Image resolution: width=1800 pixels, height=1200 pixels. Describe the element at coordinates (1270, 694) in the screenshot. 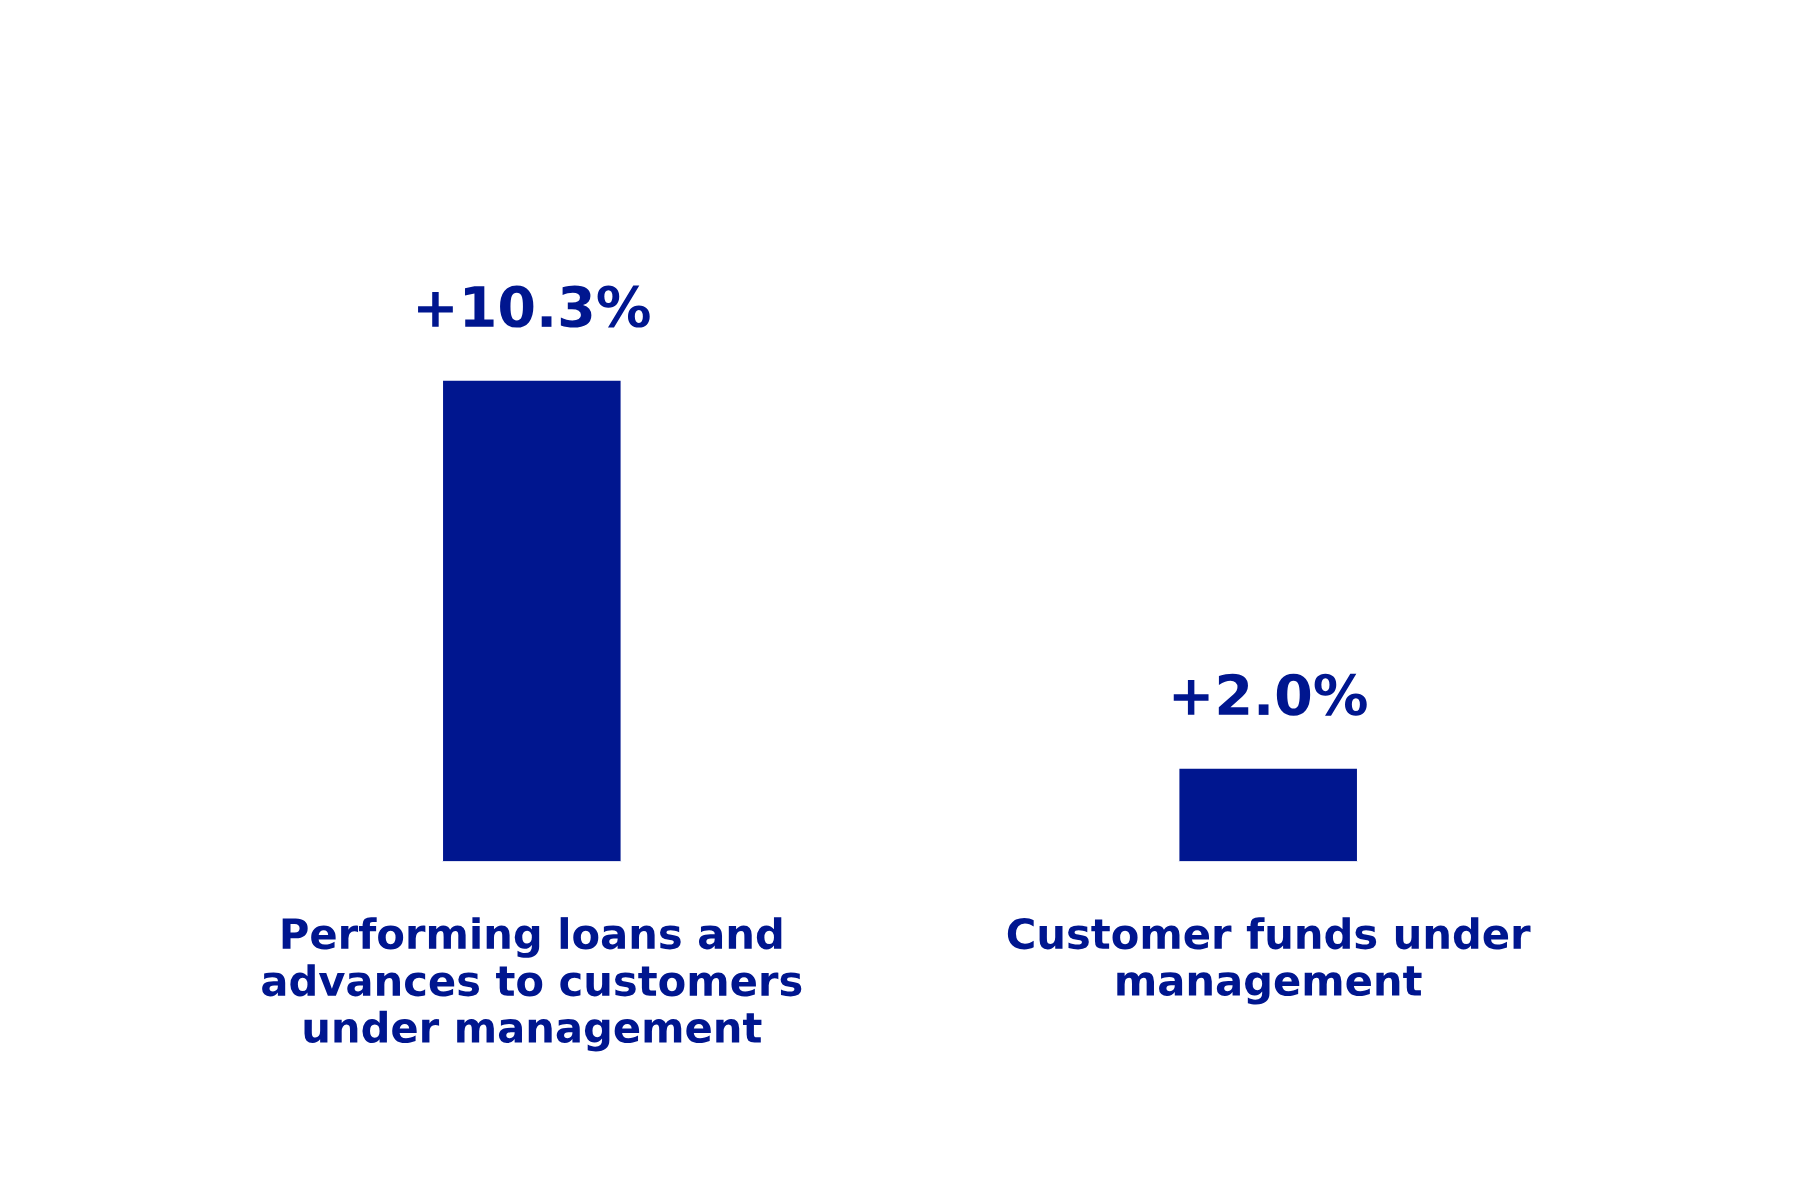

I see `data-label: +2.0%` at that location.